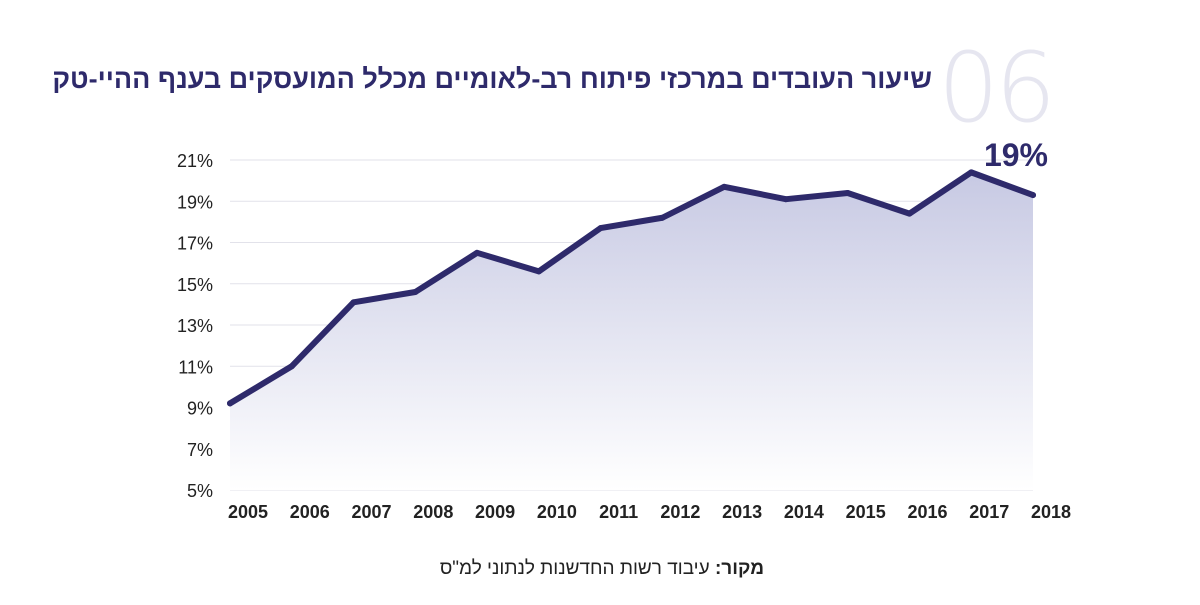 This screenshot has width=1200, height=605. I want to click on x-tick-label: 2009, so click(495, 512).